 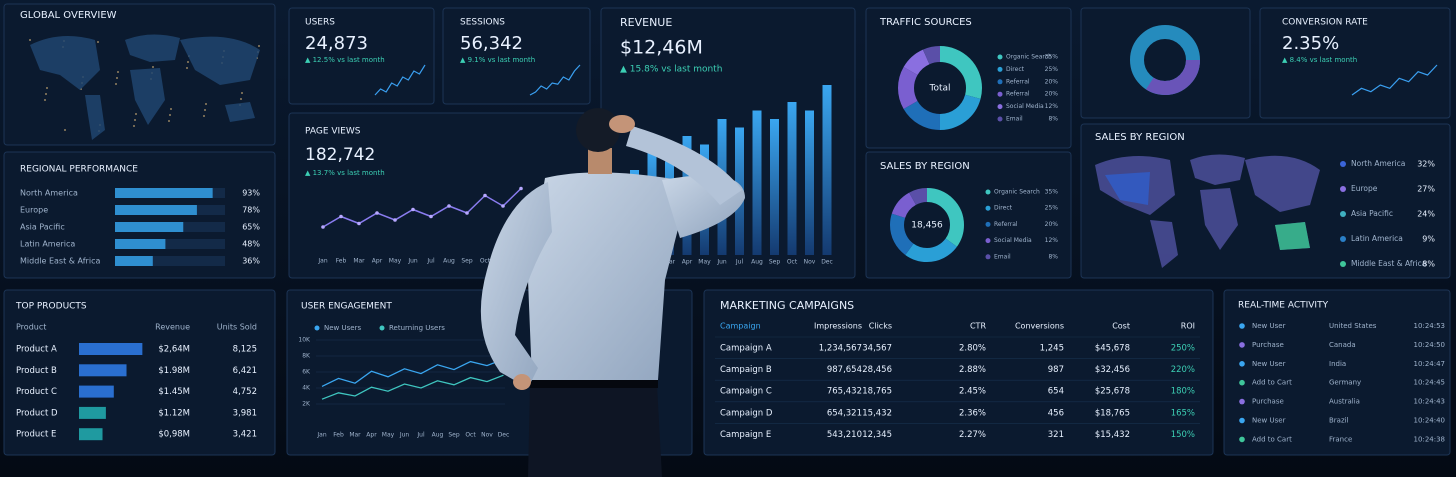 I want to click on y-tick-label: 2K, so click(x=306, y=404).